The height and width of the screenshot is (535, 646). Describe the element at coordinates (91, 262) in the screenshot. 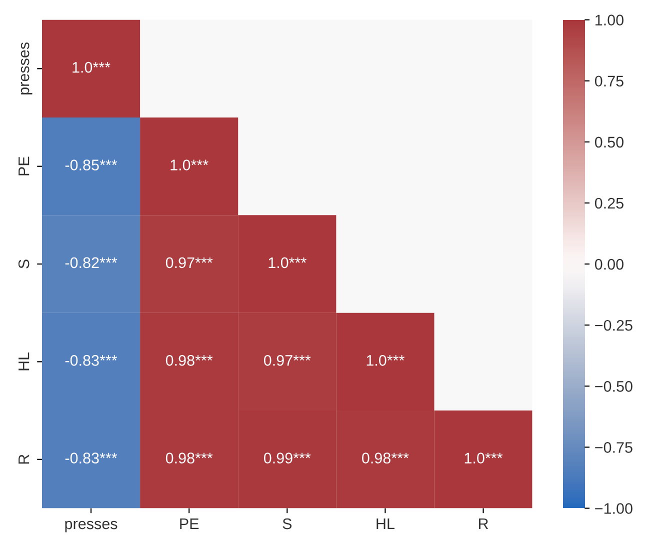

I see `data-label: -0.82***` at that location.